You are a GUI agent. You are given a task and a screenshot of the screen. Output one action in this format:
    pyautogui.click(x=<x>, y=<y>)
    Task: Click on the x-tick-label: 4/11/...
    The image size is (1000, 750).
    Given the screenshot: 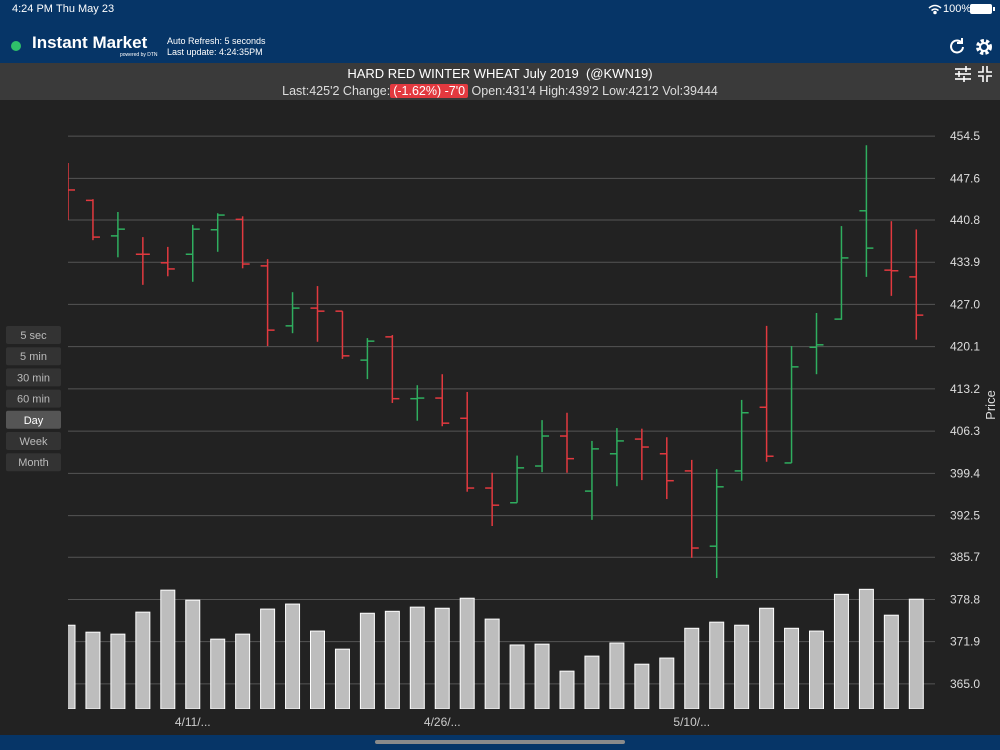 What is the action you would take?
    pyautogui.click(x=193, y=722)
    